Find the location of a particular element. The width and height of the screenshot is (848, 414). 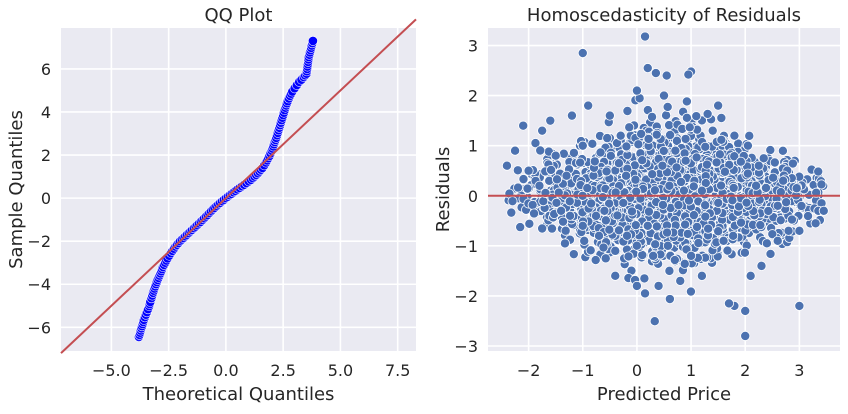

y-tick-label: 1 is located at coordinates (473, 146).